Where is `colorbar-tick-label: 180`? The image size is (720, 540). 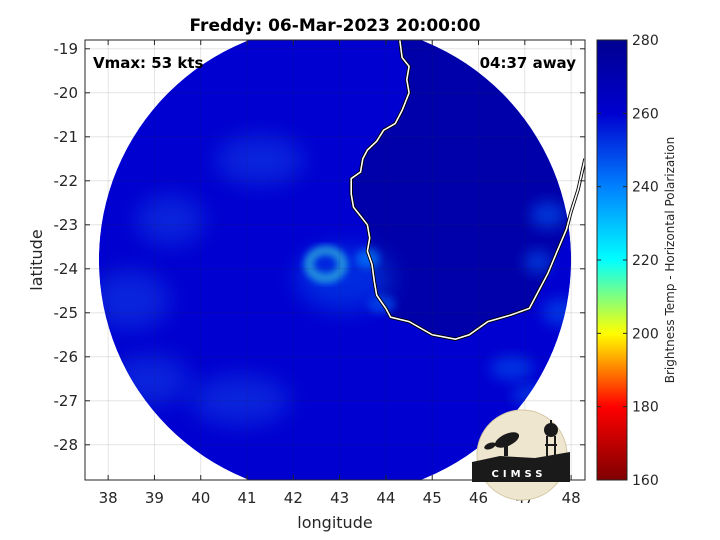 colorbar-tick-label: 180 is located at coordinates (645, 408).